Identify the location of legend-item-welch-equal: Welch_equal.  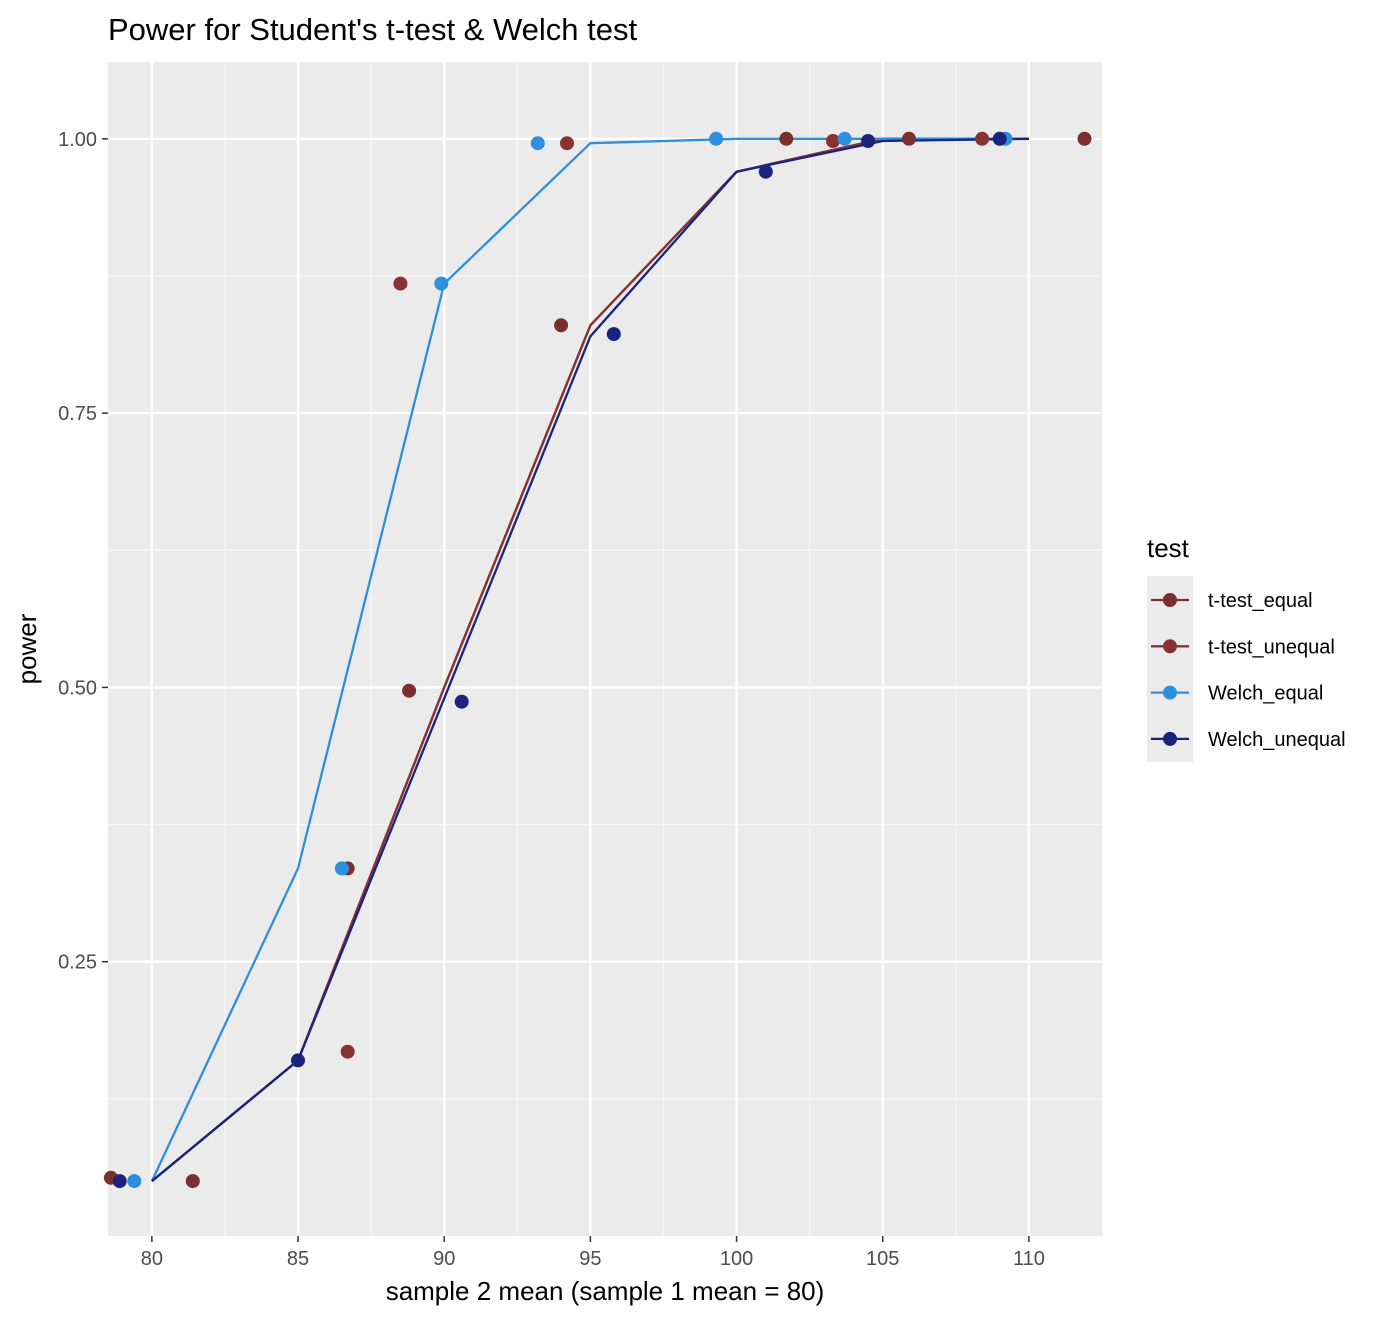
(1237, 694).